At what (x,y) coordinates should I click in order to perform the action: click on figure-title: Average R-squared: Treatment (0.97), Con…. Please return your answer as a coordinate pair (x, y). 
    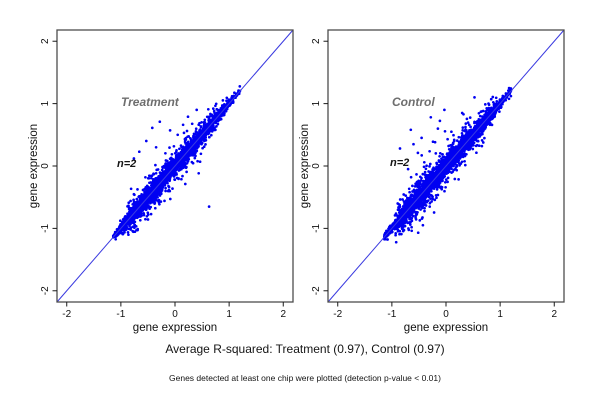
    Looking at the image, I should click on (304, 349).